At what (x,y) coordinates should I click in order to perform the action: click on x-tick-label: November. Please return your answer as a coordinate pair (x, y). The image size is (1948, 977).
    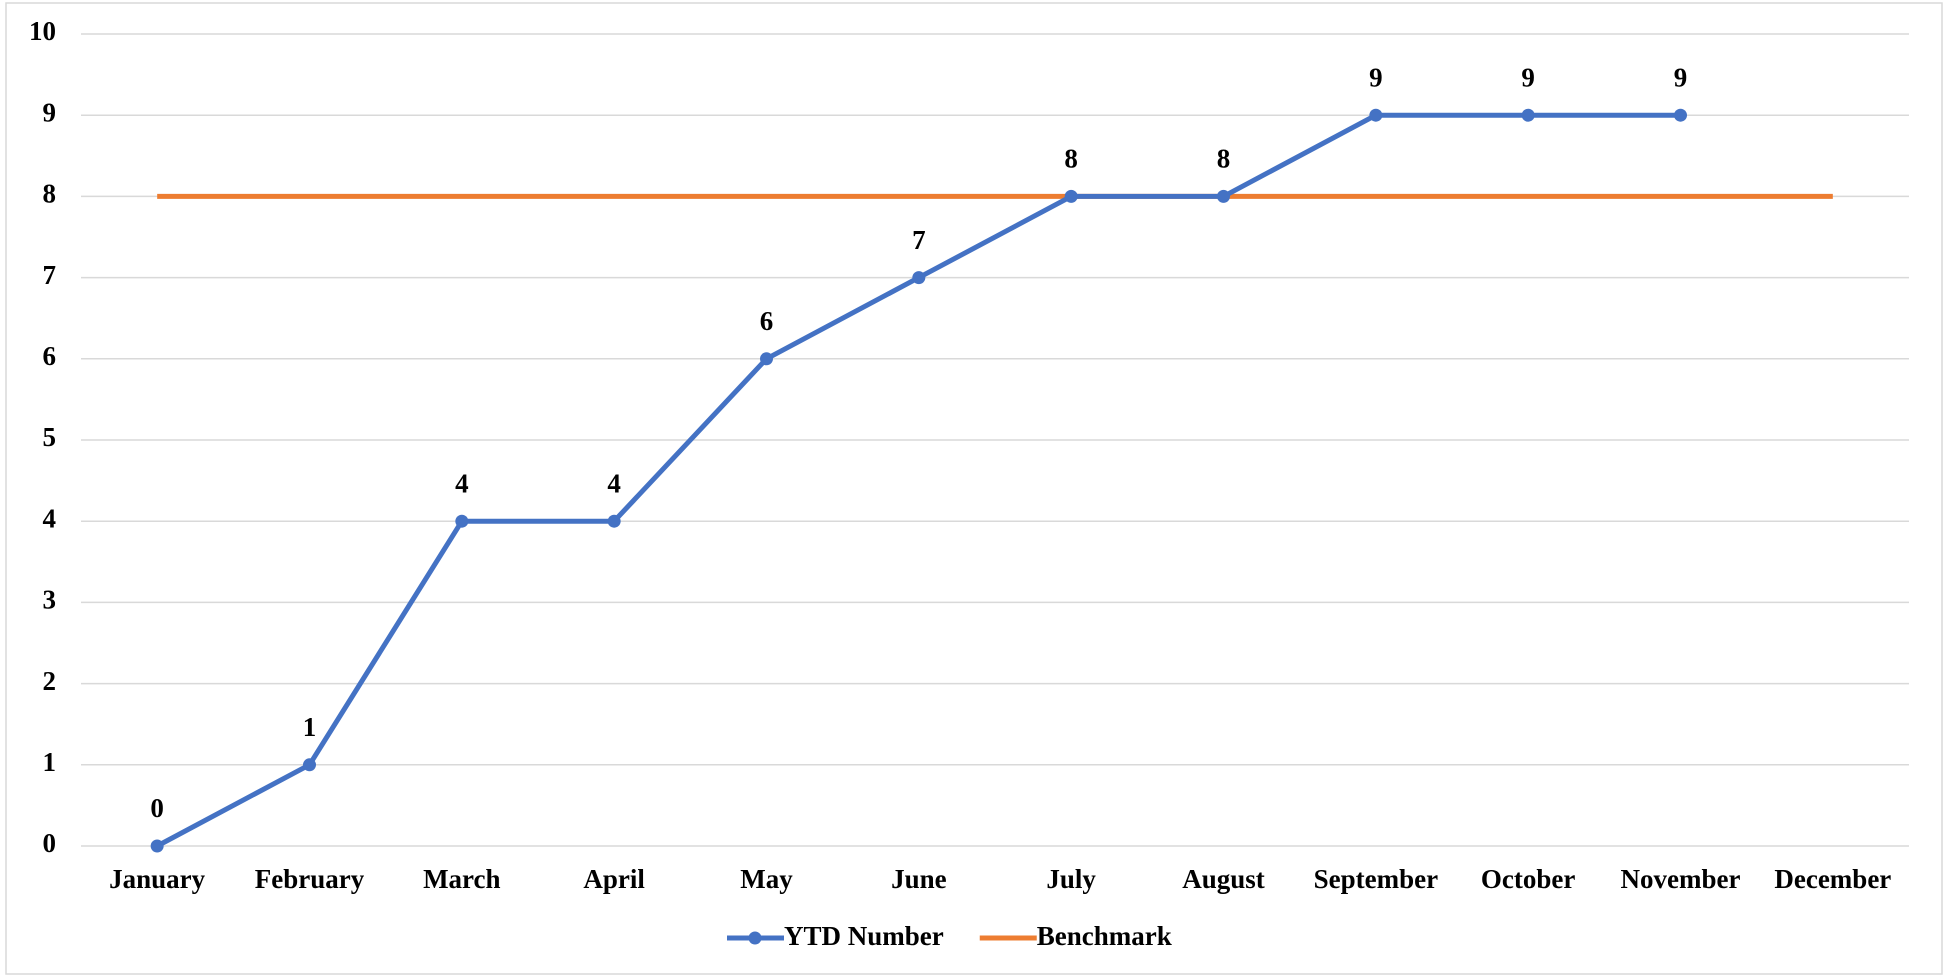
    Looking at the image, I should click on (1681, 879).